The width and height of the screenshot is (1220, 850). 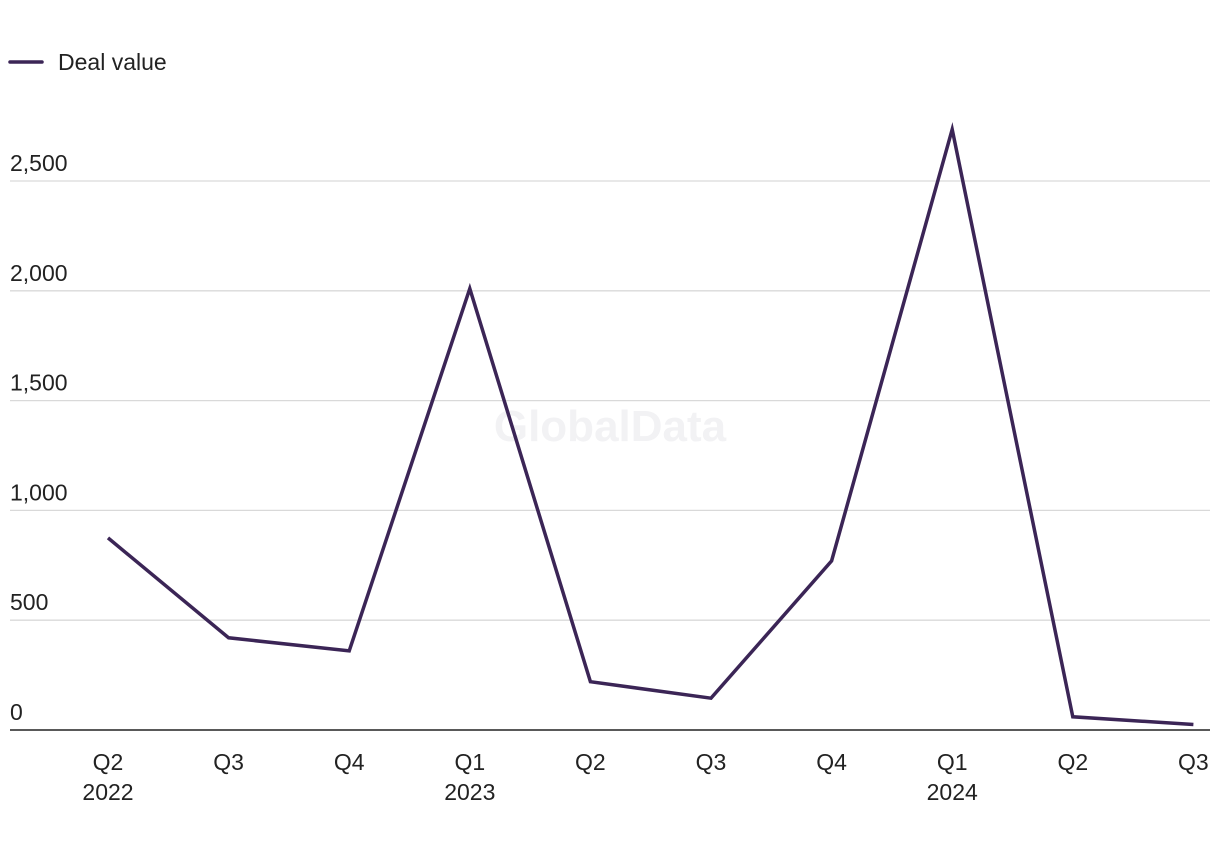 What do you see at coordinates (16, 712) in the screenshot?
I see `y-tick-label: 0` at bounding box center [16, 712].